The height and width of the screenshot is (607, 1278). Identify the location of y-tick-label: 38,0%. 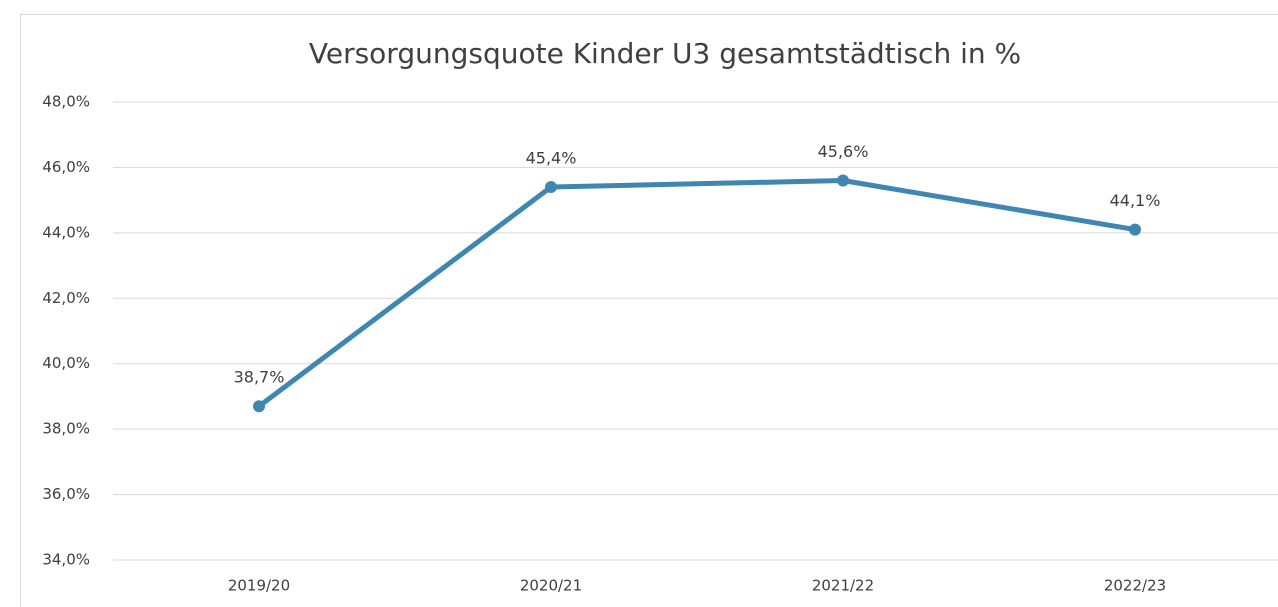
(66, 429).